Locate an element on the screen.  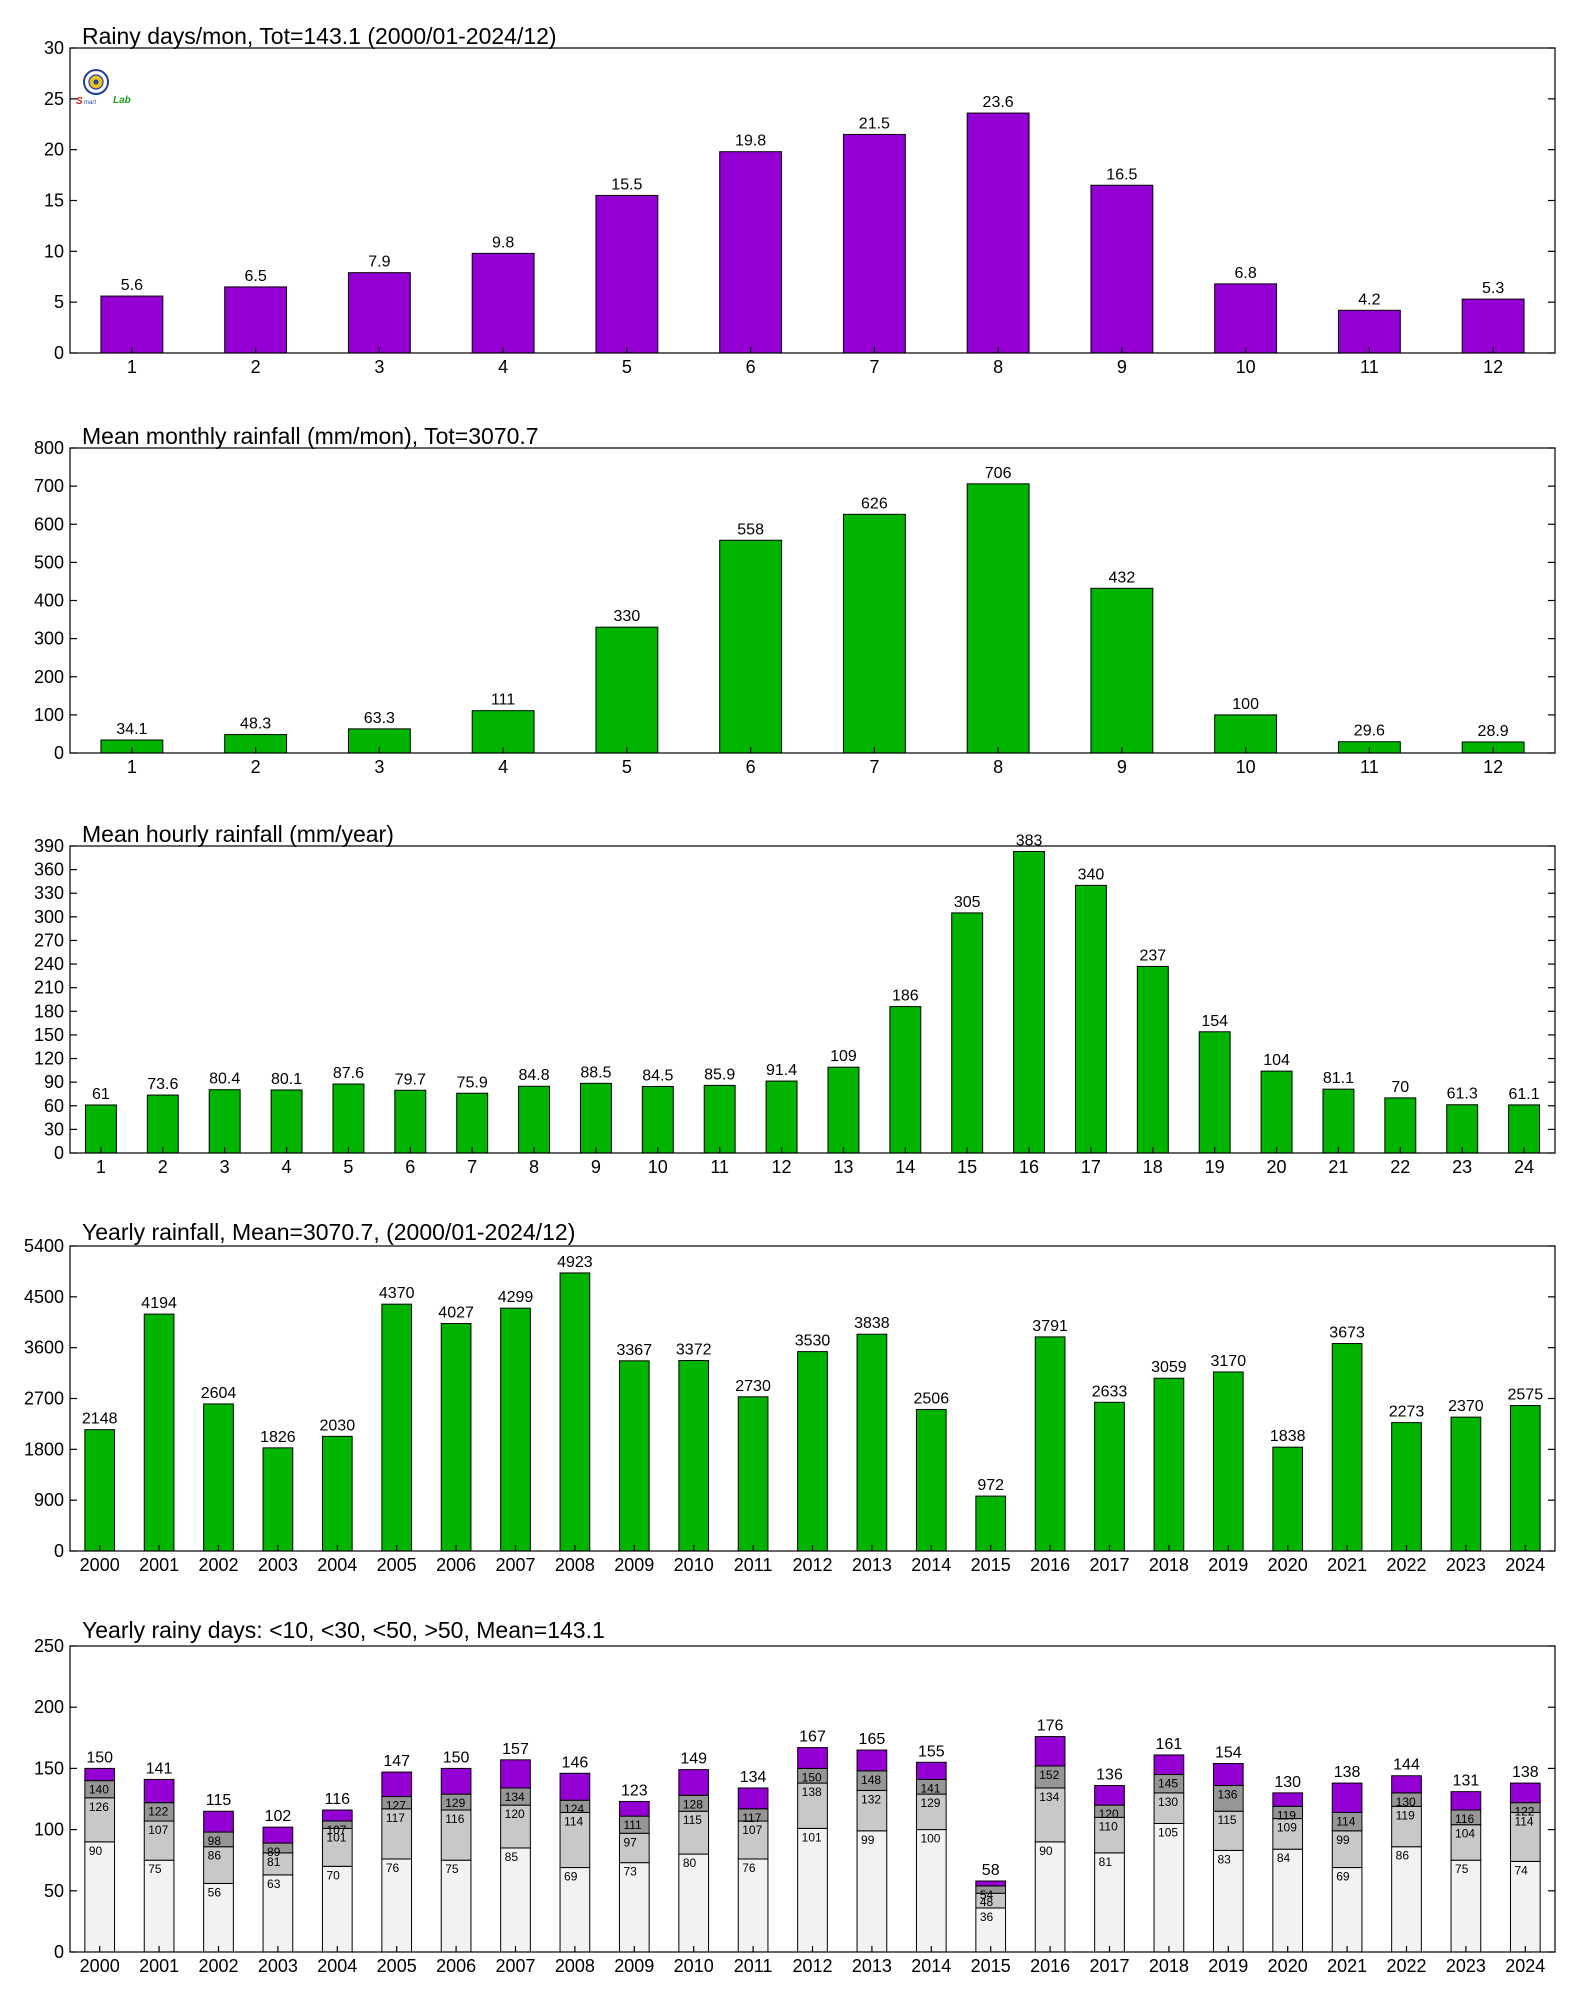
y-tick-label: 210 is located at coordinates (49, 988).